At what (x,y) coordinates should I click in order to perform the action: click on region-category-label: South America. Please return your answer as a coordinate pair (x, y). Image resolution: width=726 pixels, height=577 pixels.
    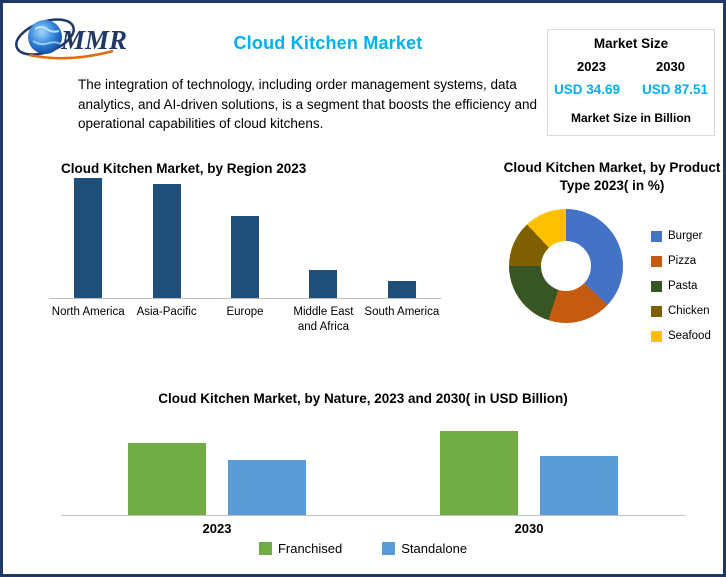
    Looking at the image, I should click on (402, 312).